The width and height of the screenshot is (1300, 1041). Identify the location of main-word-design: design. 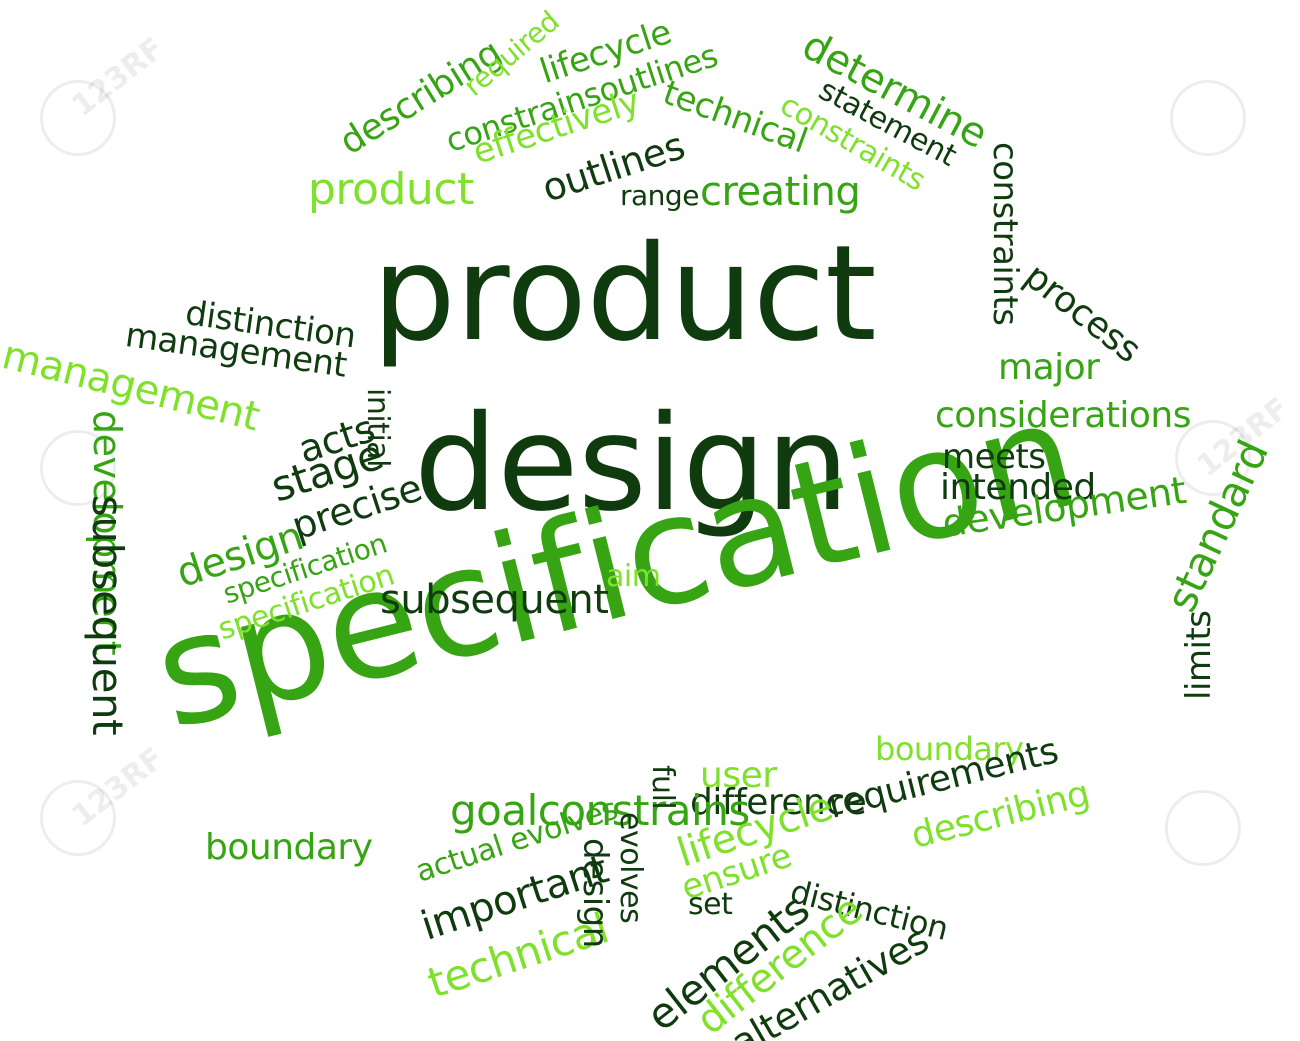
(631, 464).